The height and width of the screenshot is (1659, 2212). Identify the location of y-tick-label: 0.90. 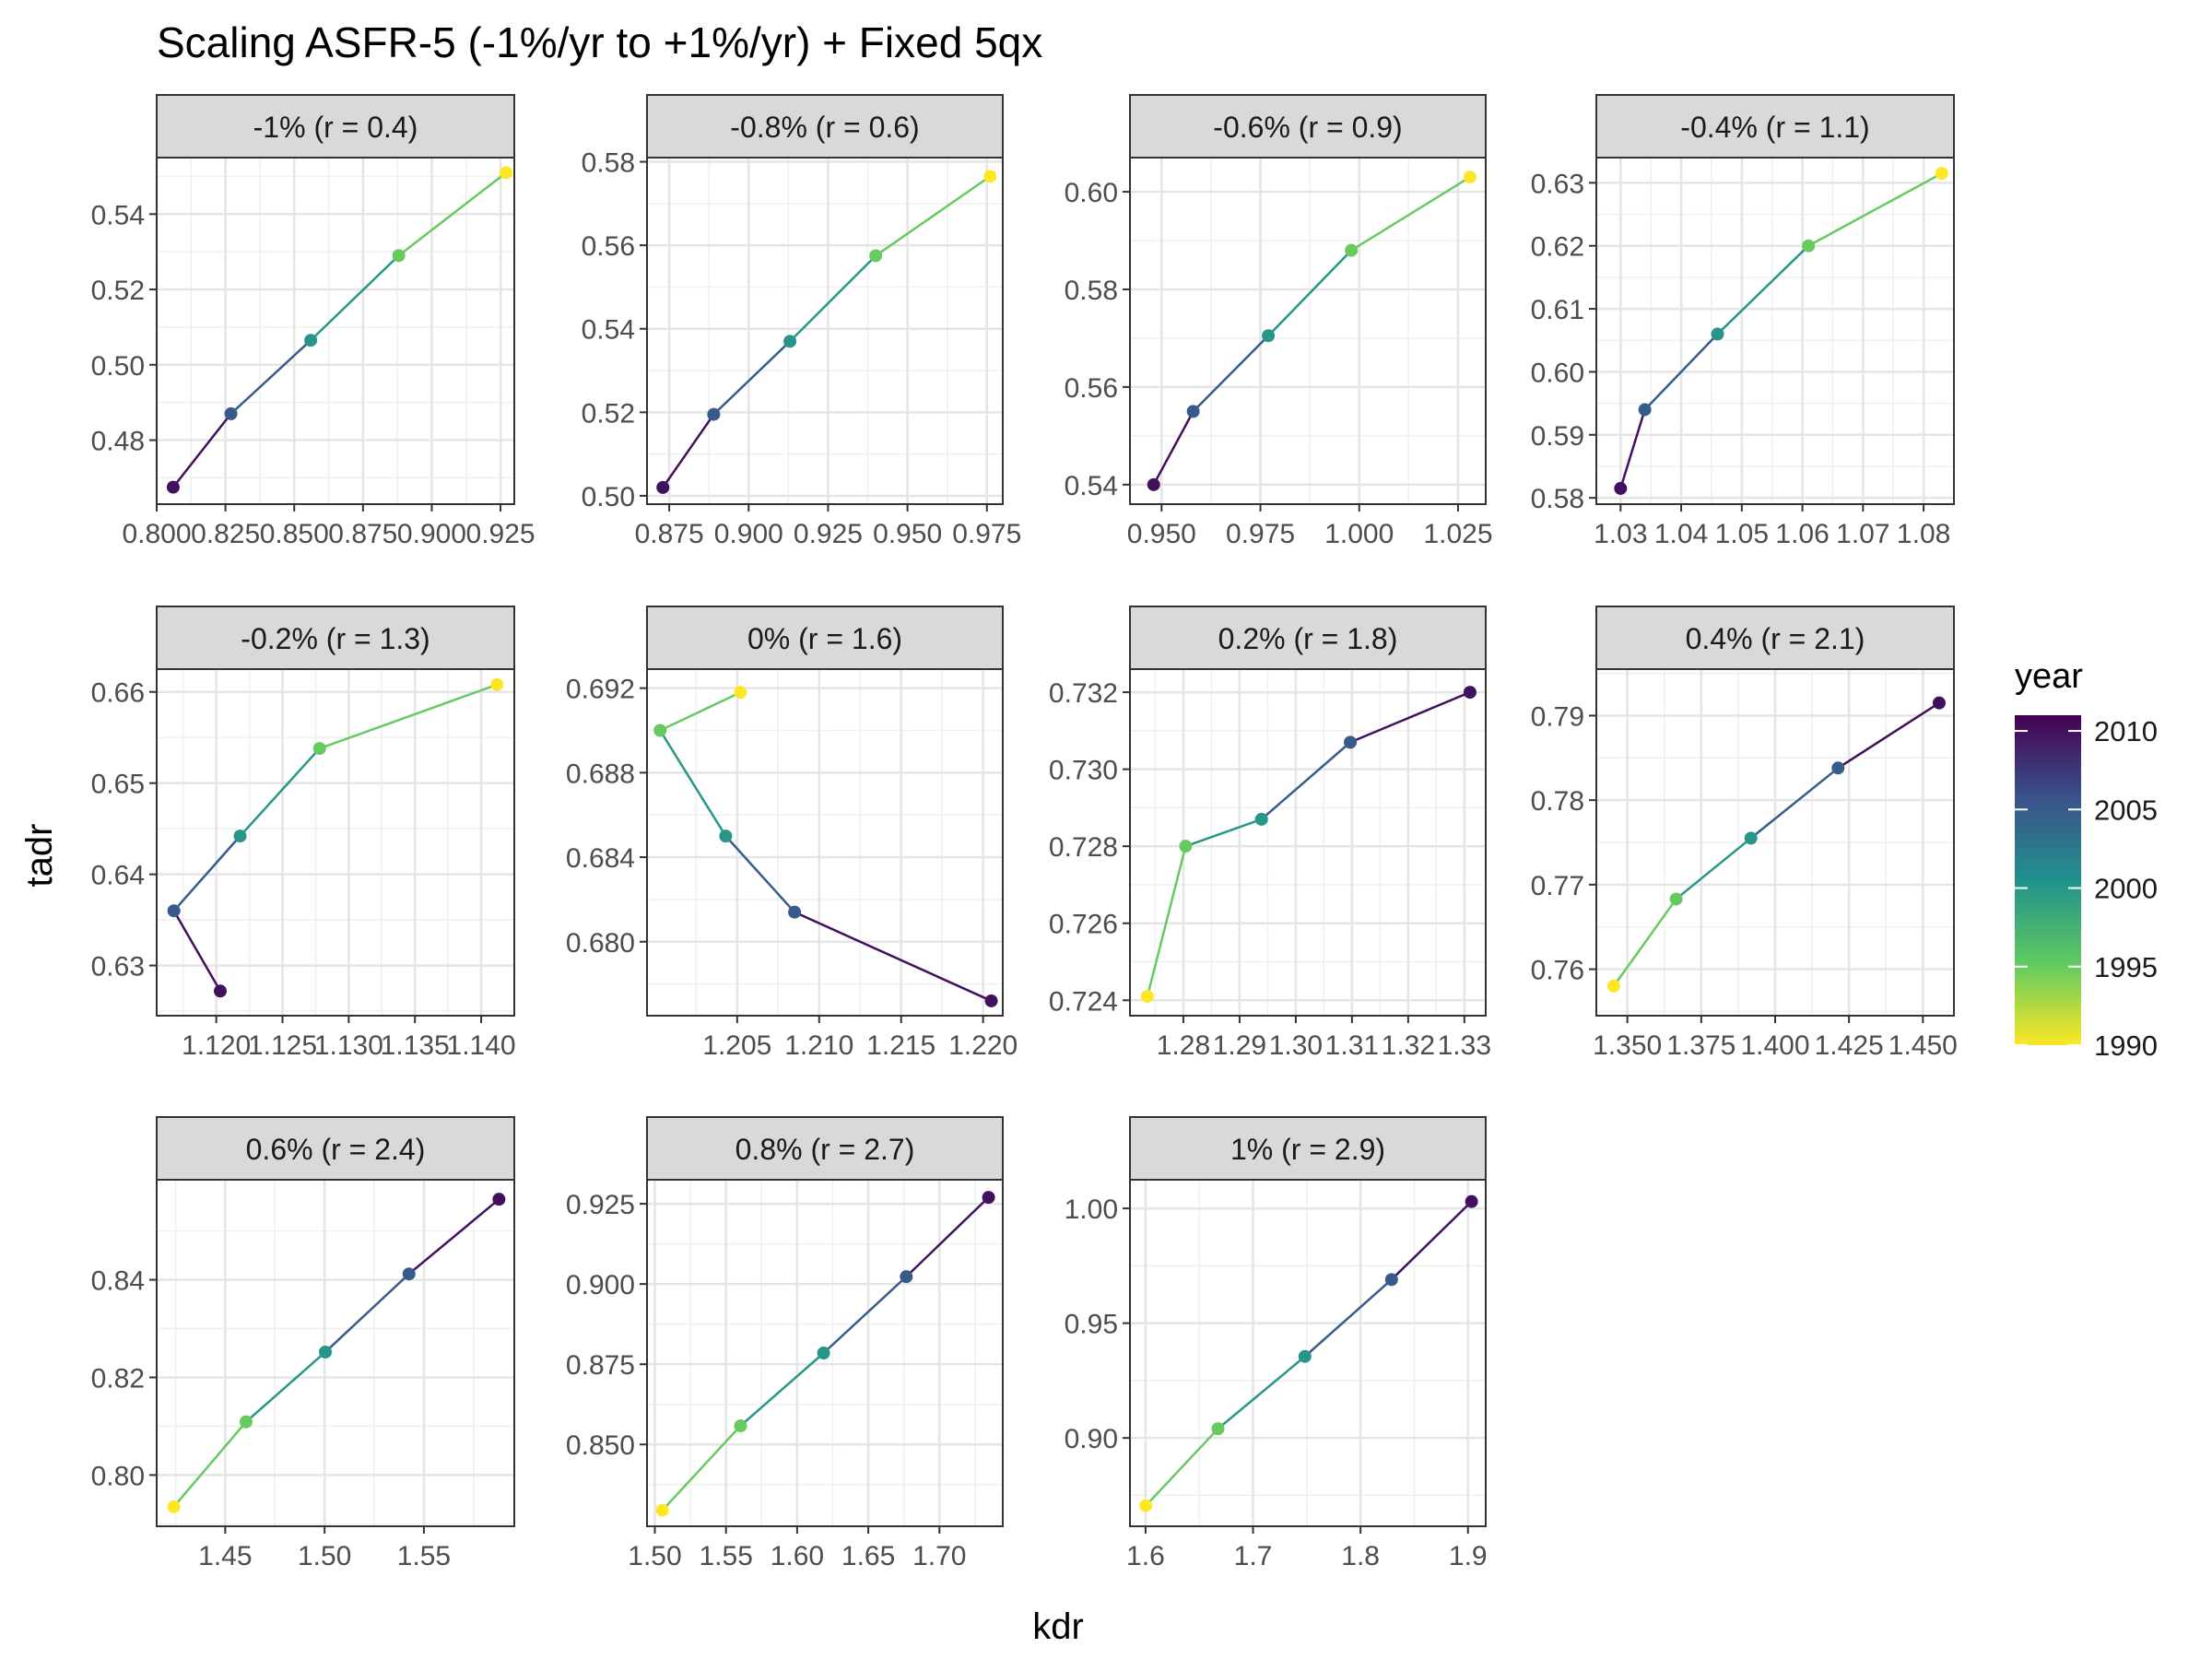
(1091, 1439).